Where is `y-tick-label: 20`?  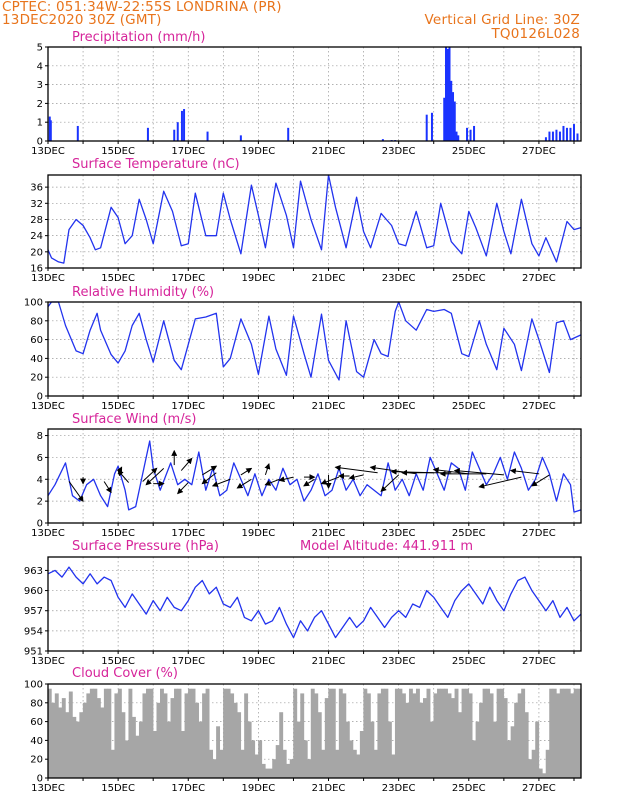
y-tick-label: 20 is located at coordinates (36, 760).